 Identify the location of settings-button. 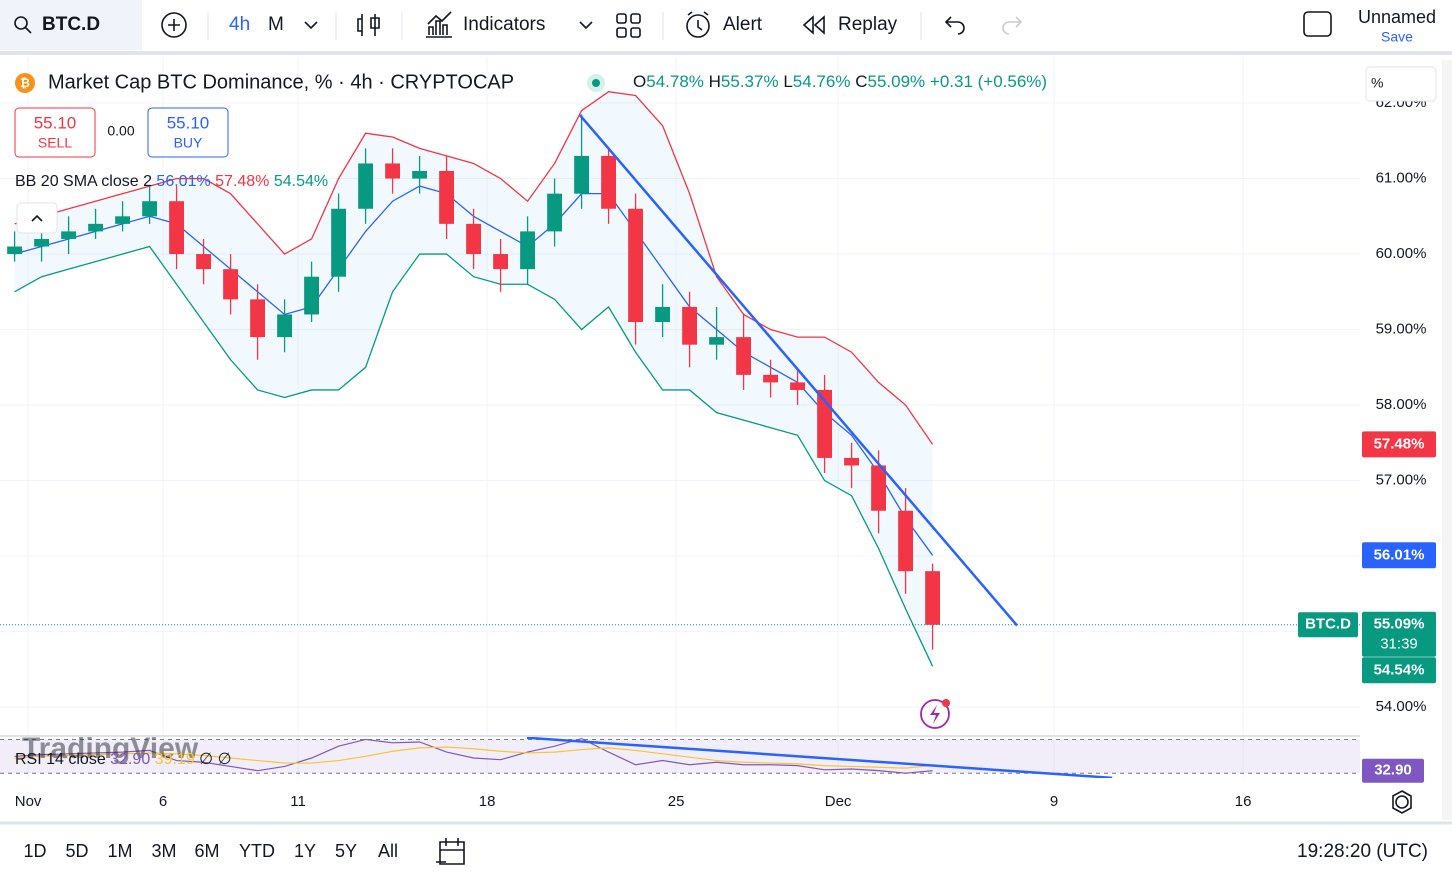
(1402, 802).